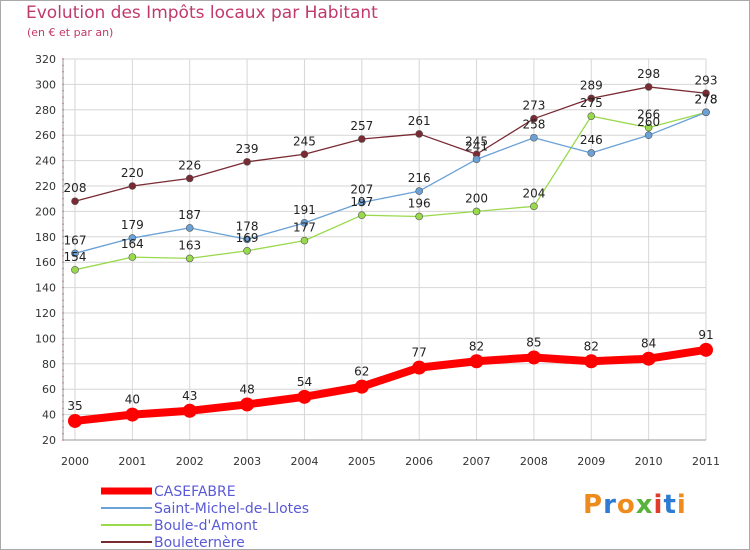  What do you see at coordinates (132, 400) in the screenshot?
I see `data-label: 40` at bounding box center [132, 400].